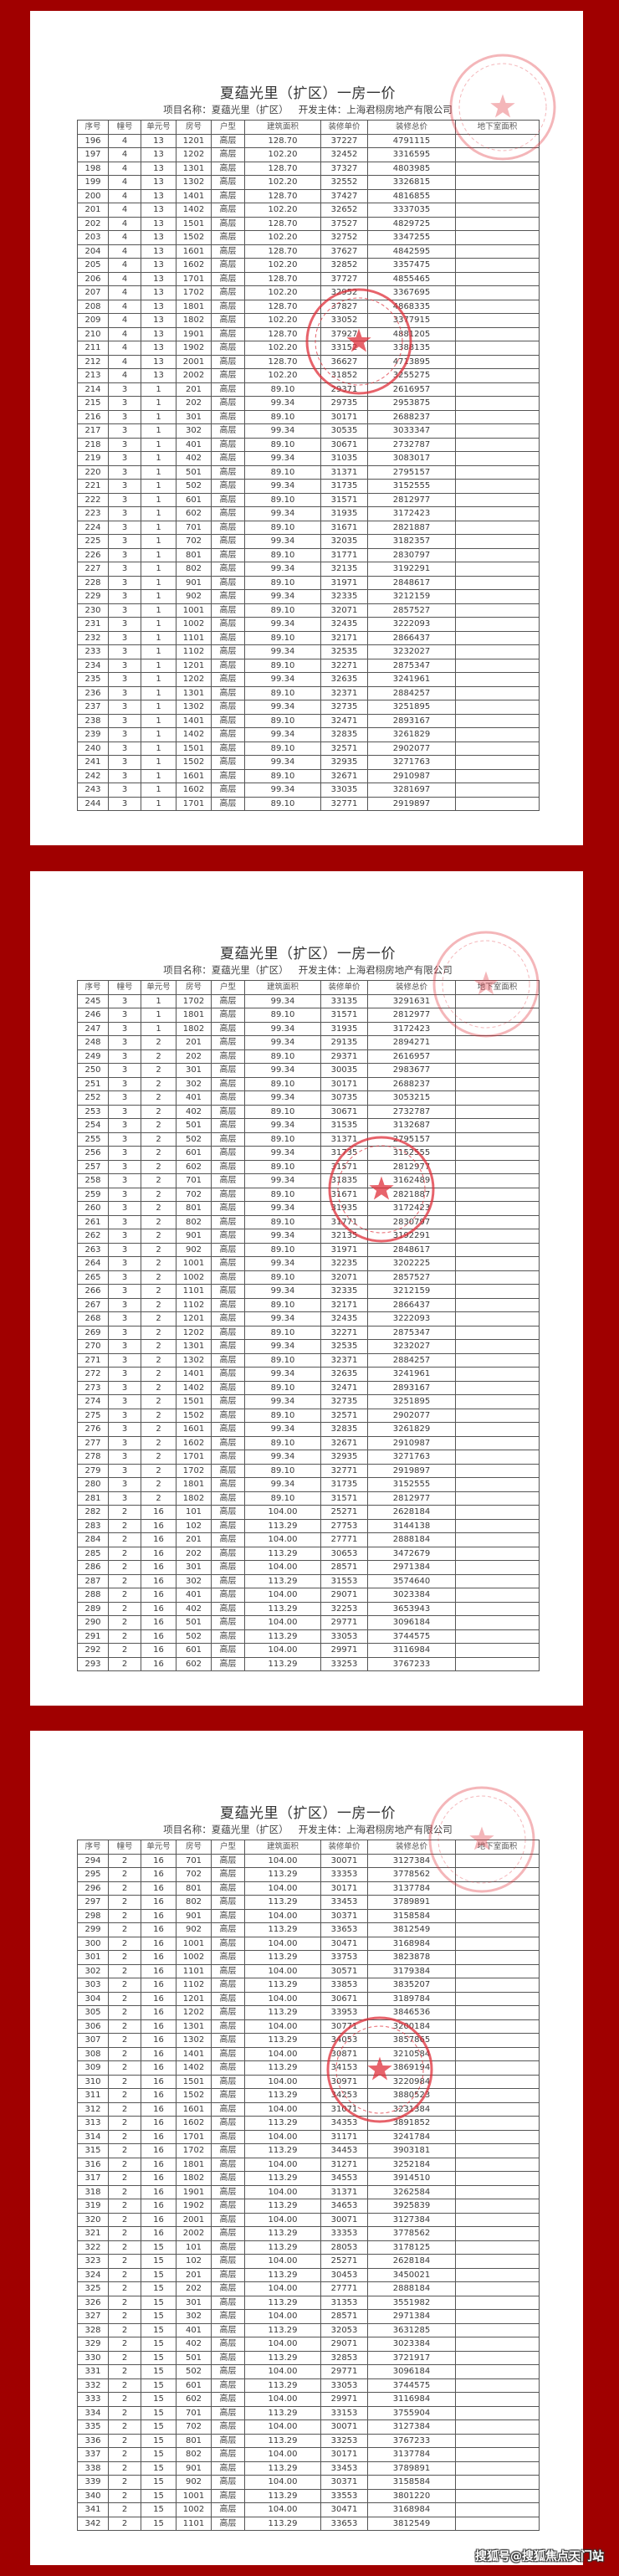 The width and height of the screenshot is (619, 2576). What do you see at coordinates (93, 1525) in the screenshot?
I see `cell-seq: 283` at bounding box center [93, 1525].